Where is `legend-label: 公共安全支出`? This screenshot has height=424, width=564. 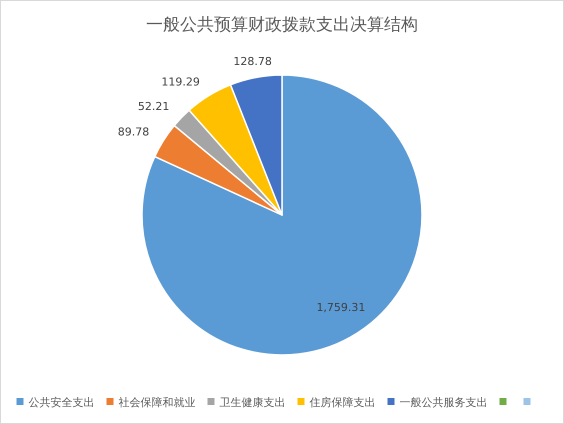 legend-label: 公共安全支出 is located at coordinates (61, 402).